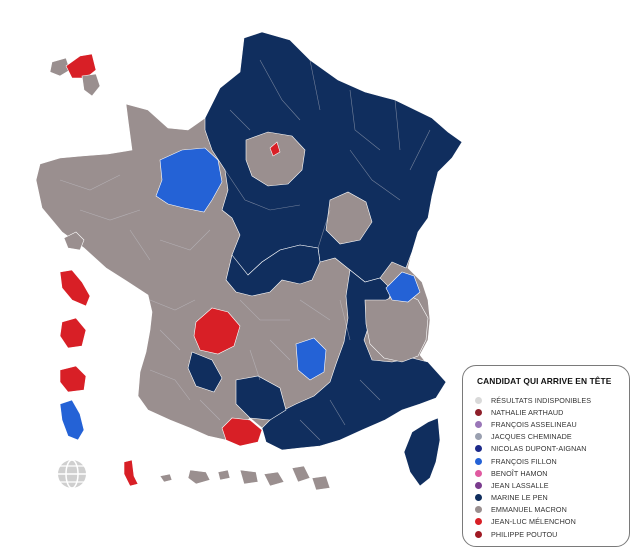  What do you see at coordinates (349, 218) in the screenshot?
I see `marne-patch` at bounding box center [349, 218].